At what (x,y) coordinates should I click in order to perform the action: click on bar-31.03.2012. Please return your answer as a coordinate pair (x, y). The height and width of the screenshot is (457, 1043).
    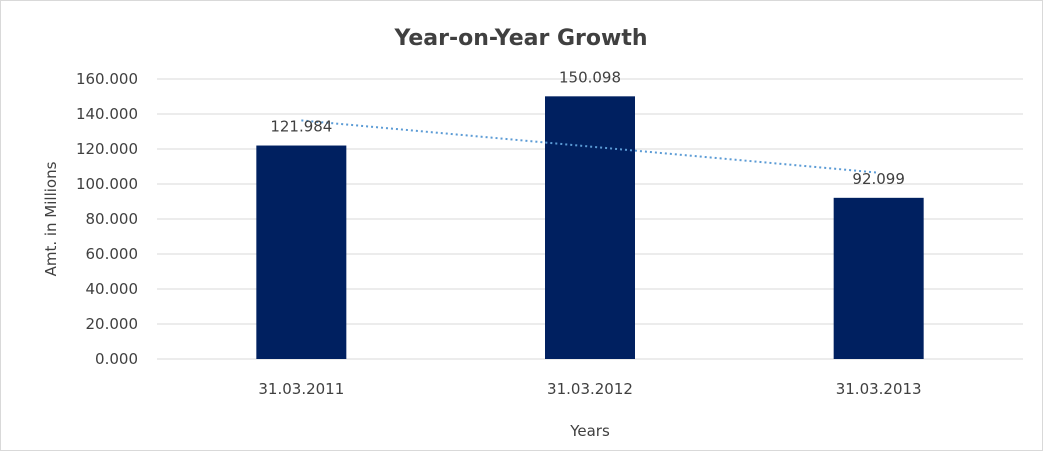
    Looking at the image, I should click on (590, 228).